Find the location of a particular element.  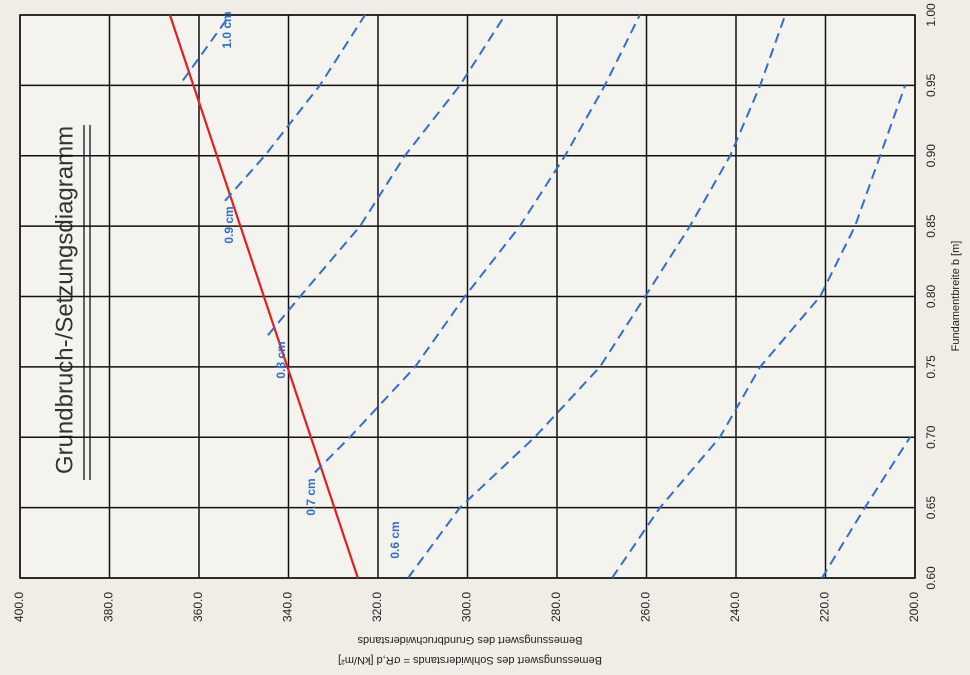

x-tick-label: 0.85 is located at coordinates (931, 226).